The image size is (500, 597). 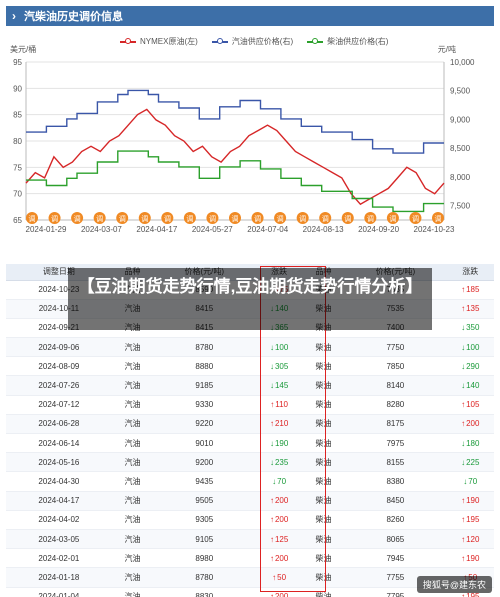 I want to click on cell-chg1: ↑200, so click(x=279, y=520).